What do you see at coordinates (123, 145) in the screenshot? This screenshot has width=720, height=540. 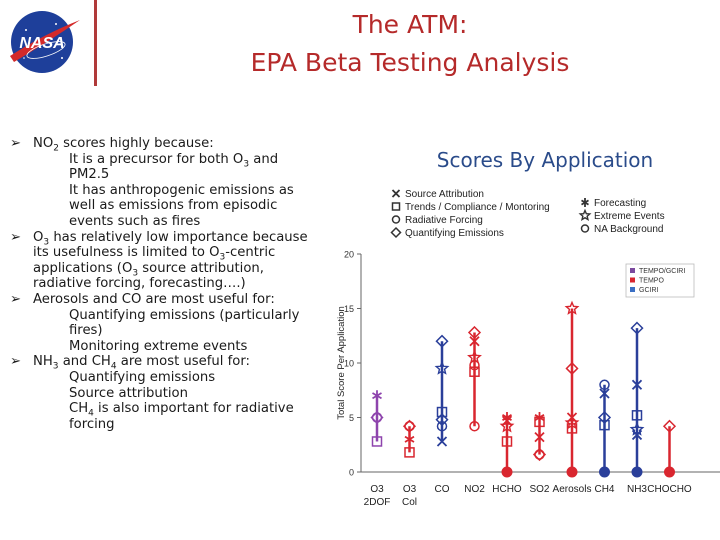 I see `bullet-text: NO2 scores highly because:` at bounding box center [123, 145].